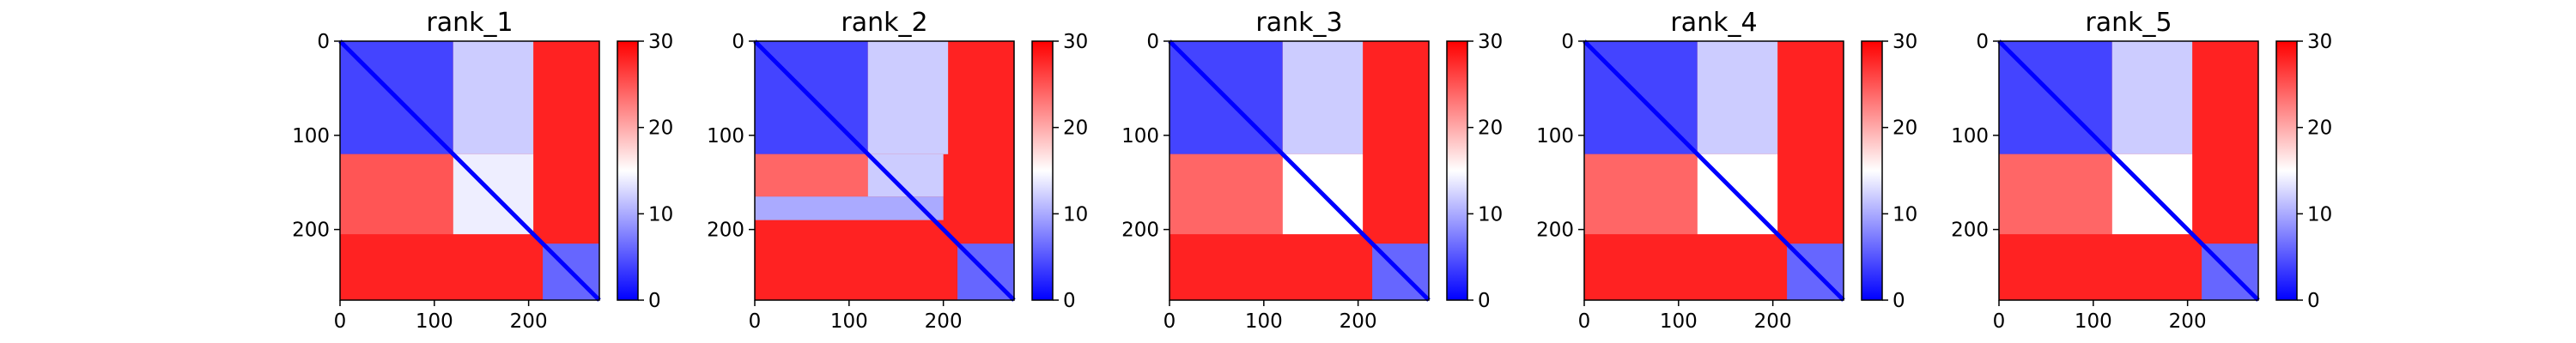  I want to click on heatmap-panel-4: rank_4 0 100 200 0 100 200 0 10 20 30, so click(1726, 171).